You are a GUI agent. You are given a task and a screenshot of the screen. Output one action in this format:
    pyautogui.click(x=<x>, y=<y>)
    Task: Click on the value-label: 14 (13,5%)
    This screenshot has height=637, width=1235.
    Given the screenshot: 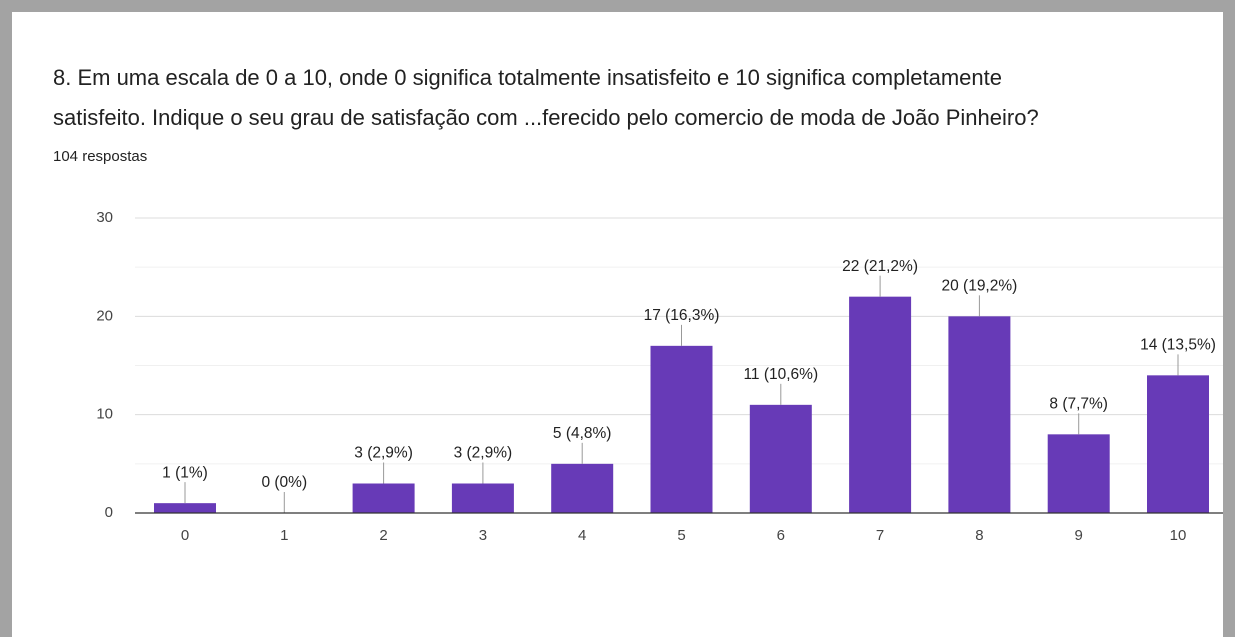 What is the action you would take?
    pyautogui.click(x=1178, y=344)
    